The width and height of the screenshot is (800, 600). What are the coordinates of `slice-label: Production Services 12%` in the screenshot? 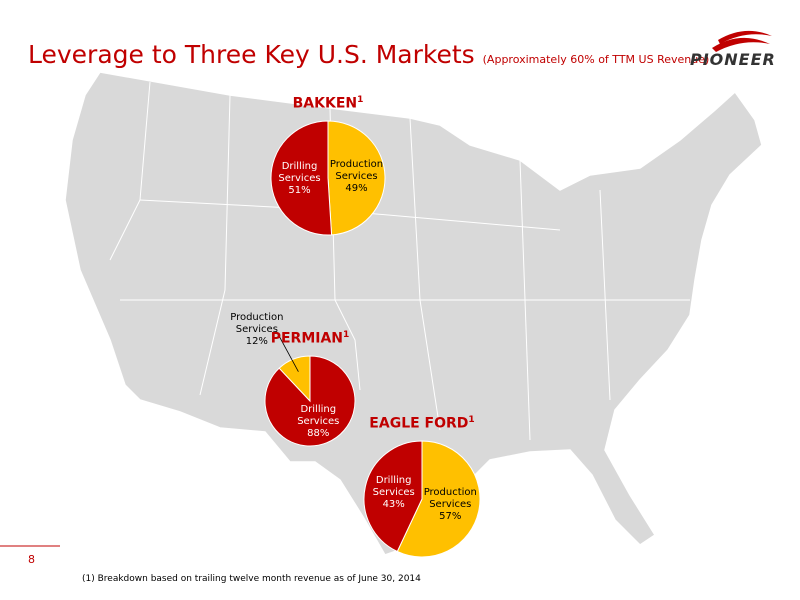 It's located at (257, 330).